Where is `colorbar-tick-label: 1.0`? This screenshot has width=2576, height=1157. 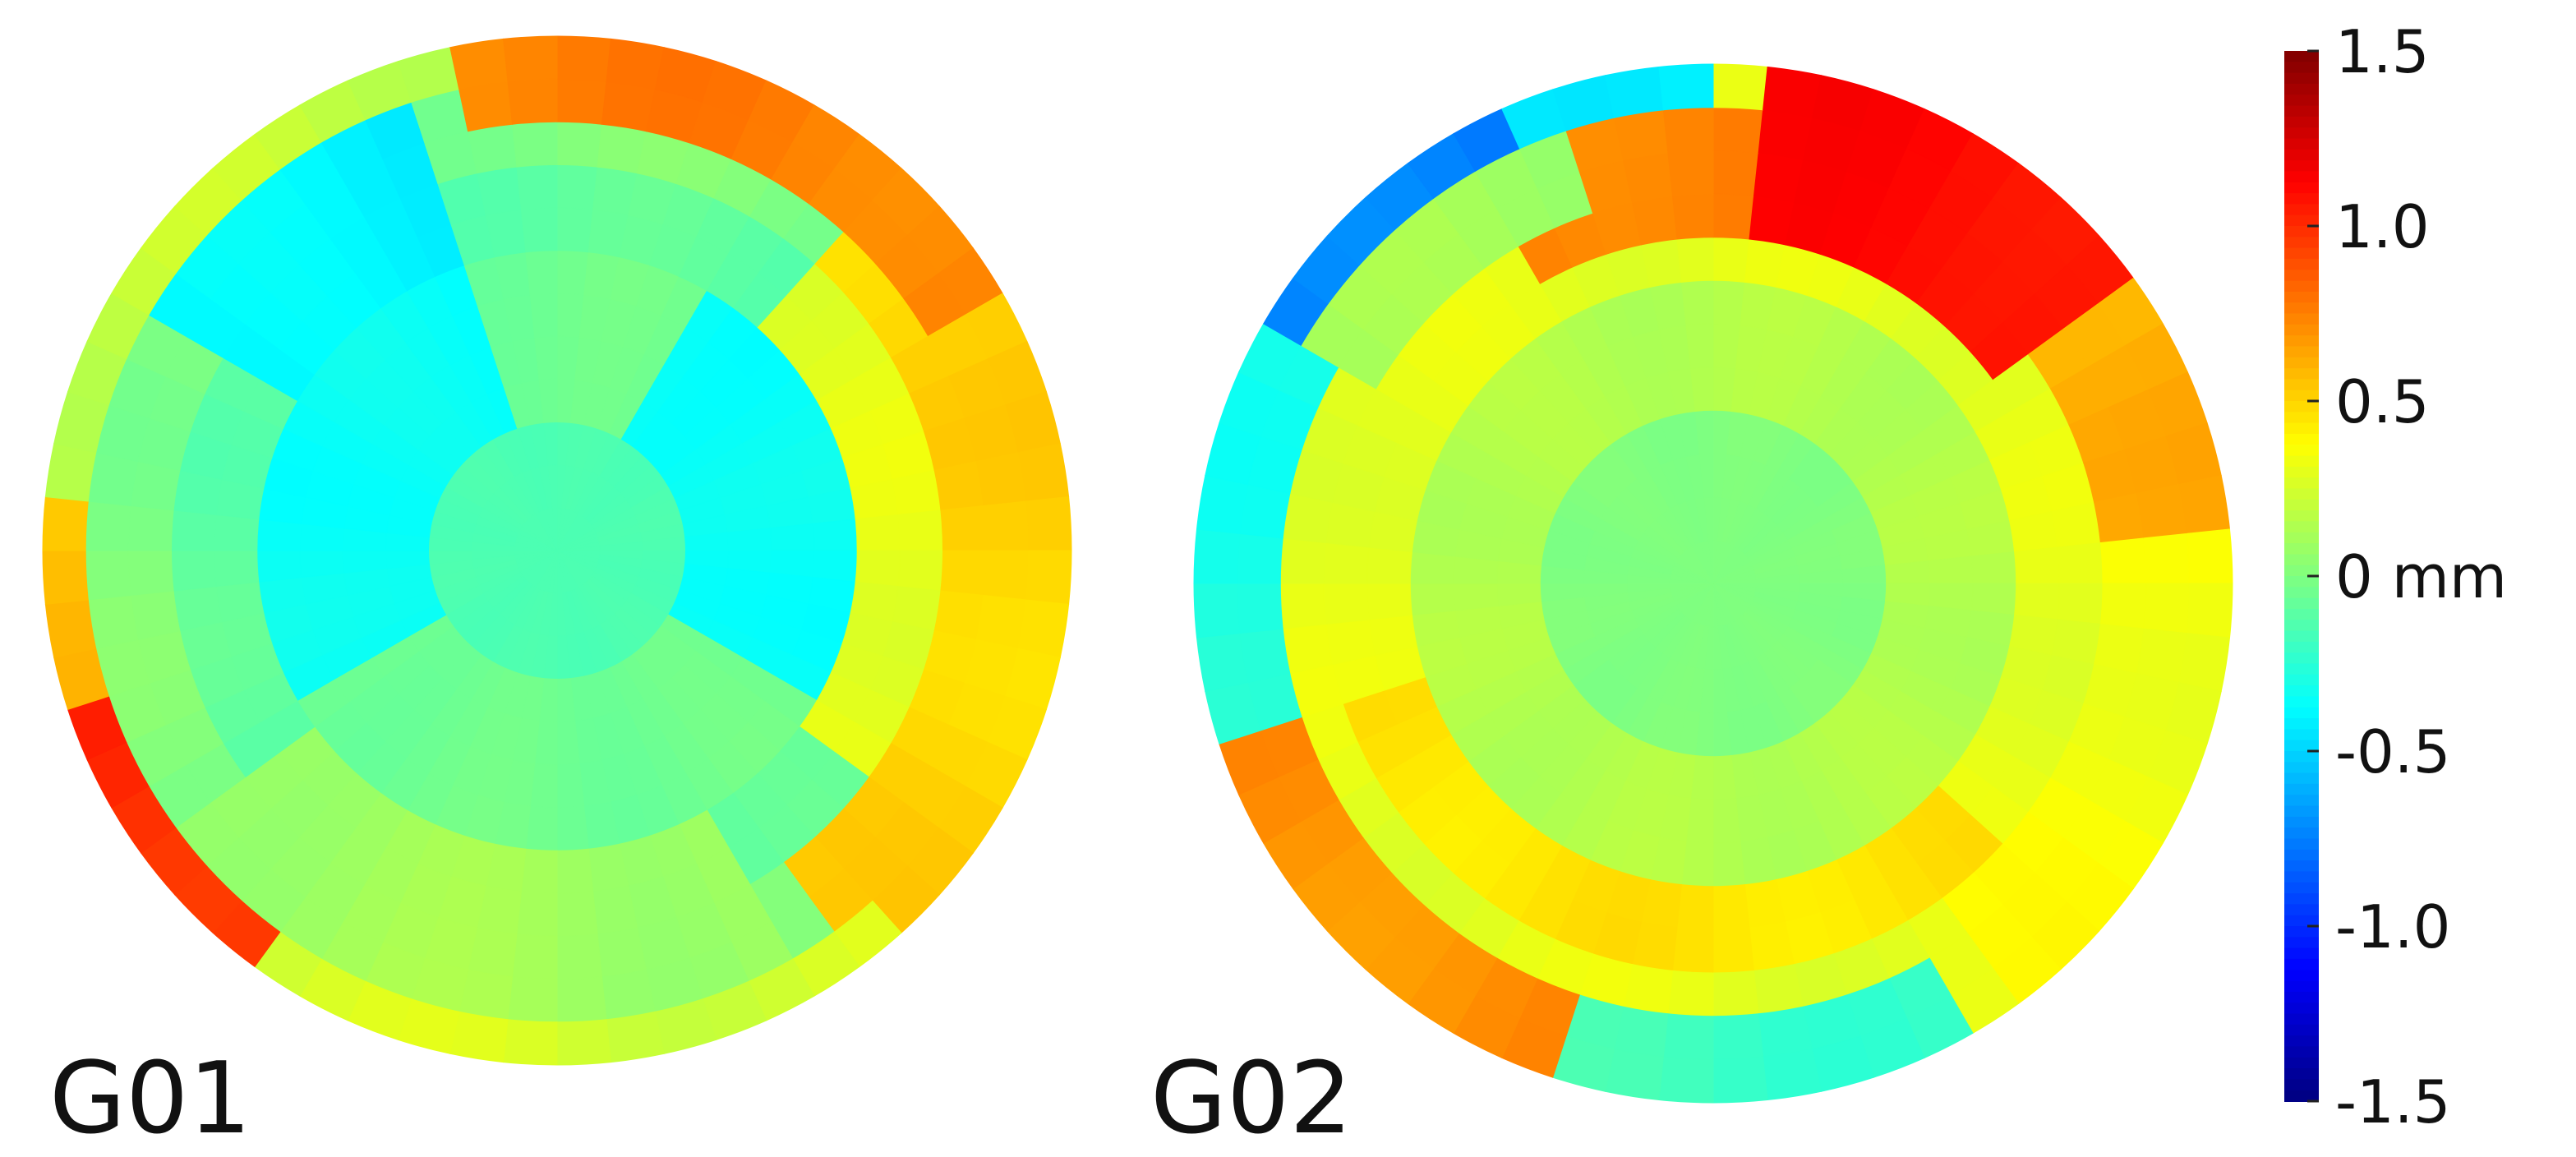 colorbar-tick-label: 1.0 is located at coordinates (2382, 226).